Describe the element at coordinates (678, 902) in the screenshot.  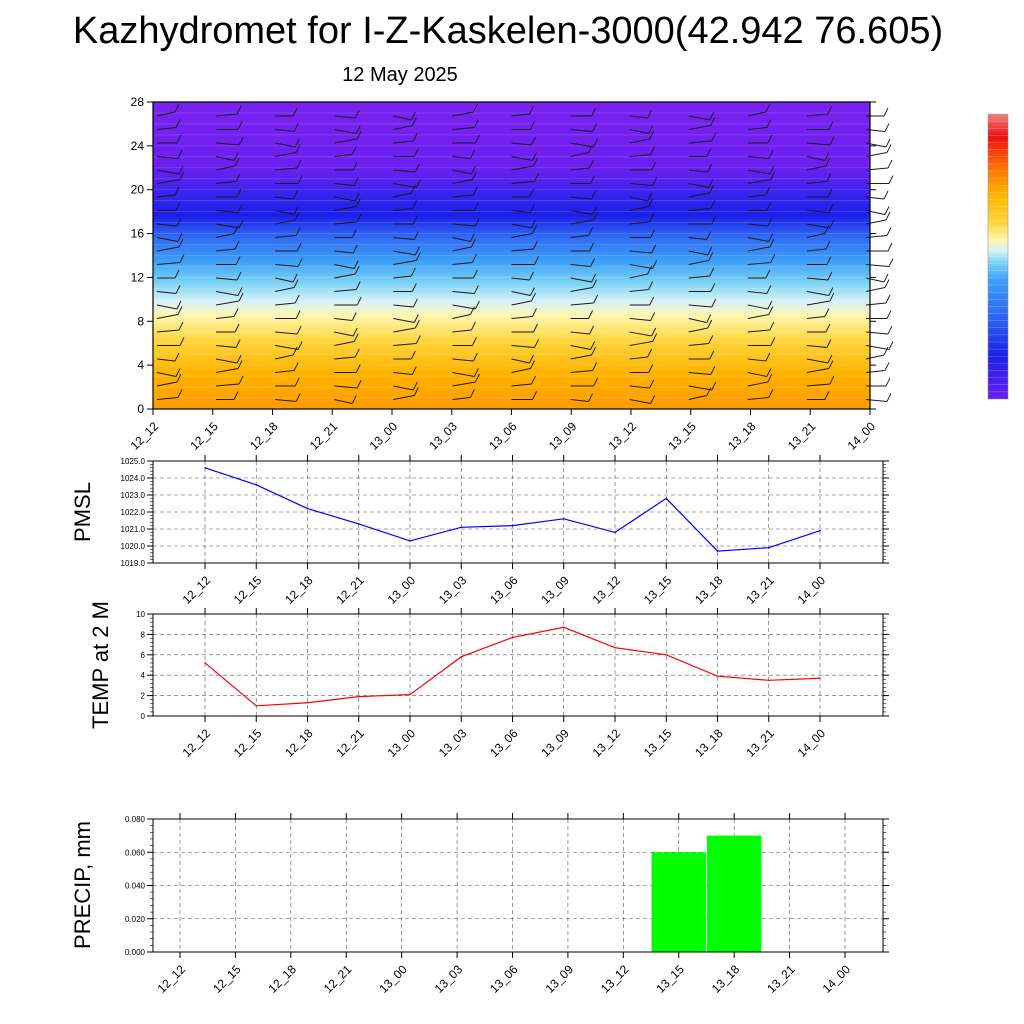
I see `precip-bar` at that location.